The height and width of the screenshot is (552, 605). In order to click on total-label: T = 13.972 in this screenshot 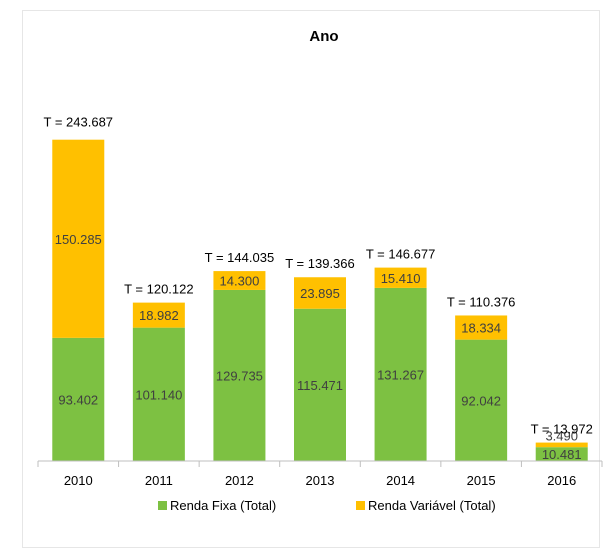, I will do `click(562, 429)`.